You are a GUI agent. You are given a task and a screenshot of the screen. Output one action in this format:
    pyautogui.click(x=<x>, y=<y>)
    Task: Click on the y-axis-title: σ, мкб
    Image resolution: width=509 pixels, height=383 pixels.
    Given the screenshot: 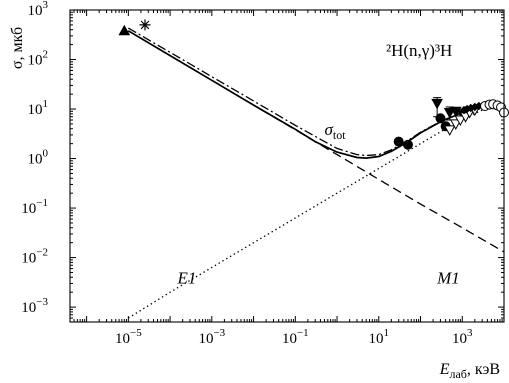 What is the action you would take?
    pyautogui.click(x=17, y=48)
    